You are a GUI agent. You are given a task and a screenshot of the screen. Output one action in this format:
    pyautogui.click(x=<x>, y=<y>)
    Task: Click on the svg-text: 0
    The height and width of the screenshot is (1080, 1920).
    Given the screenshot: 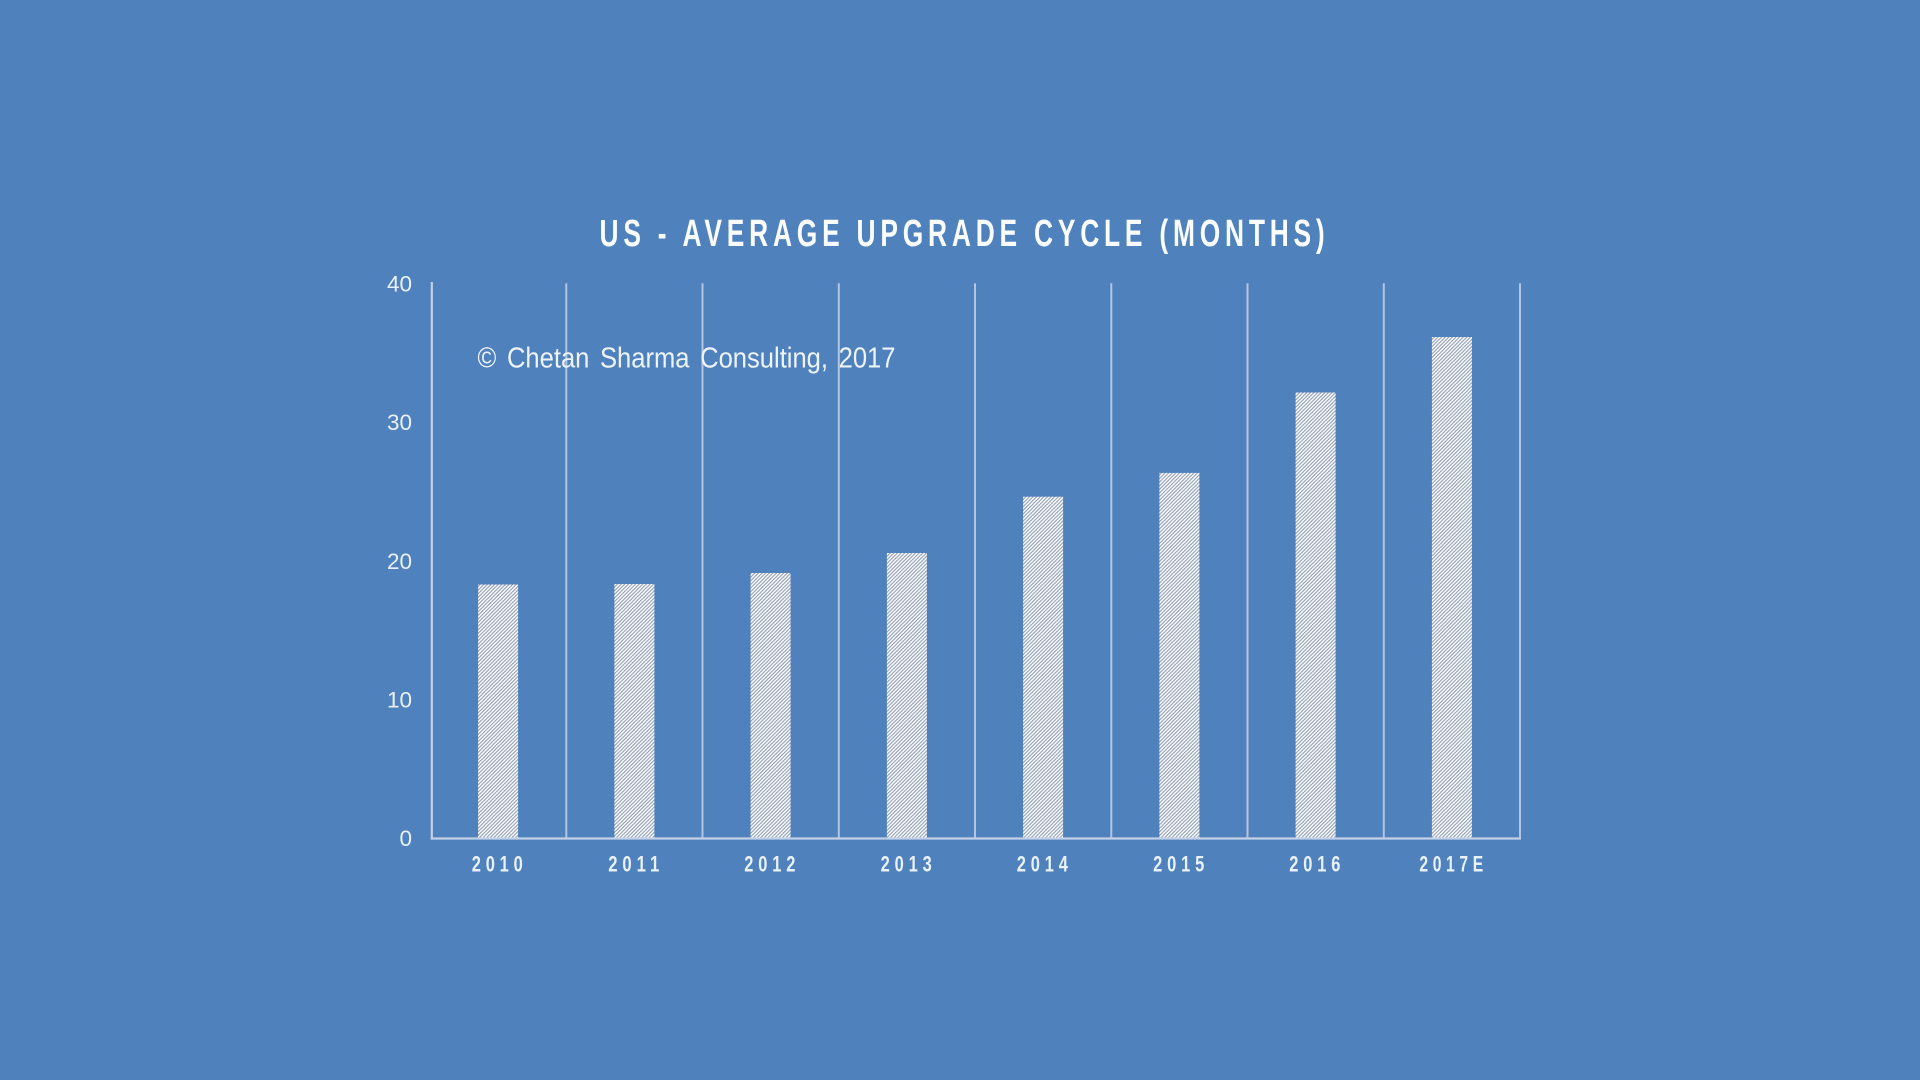 What is the action you would take?
    pyautogui.click(x=405, y=838)
    